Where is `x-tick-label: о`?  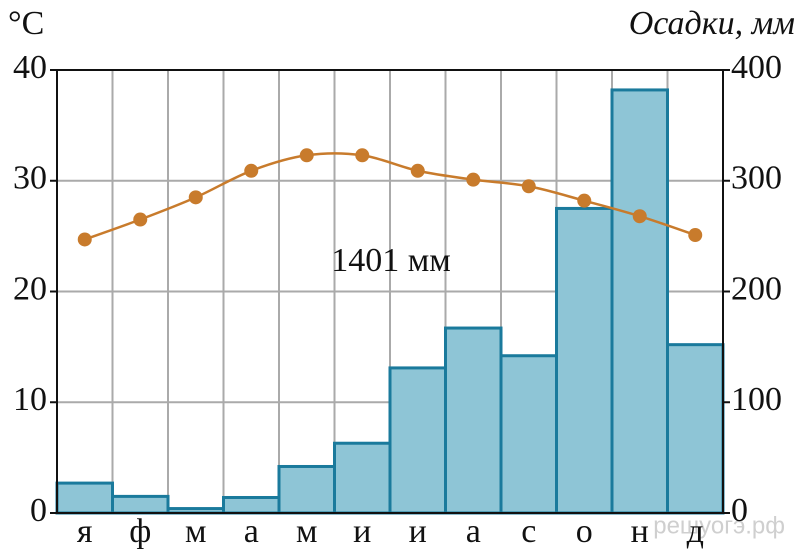
x-tick-label: о is located at coordinates (584, 531).